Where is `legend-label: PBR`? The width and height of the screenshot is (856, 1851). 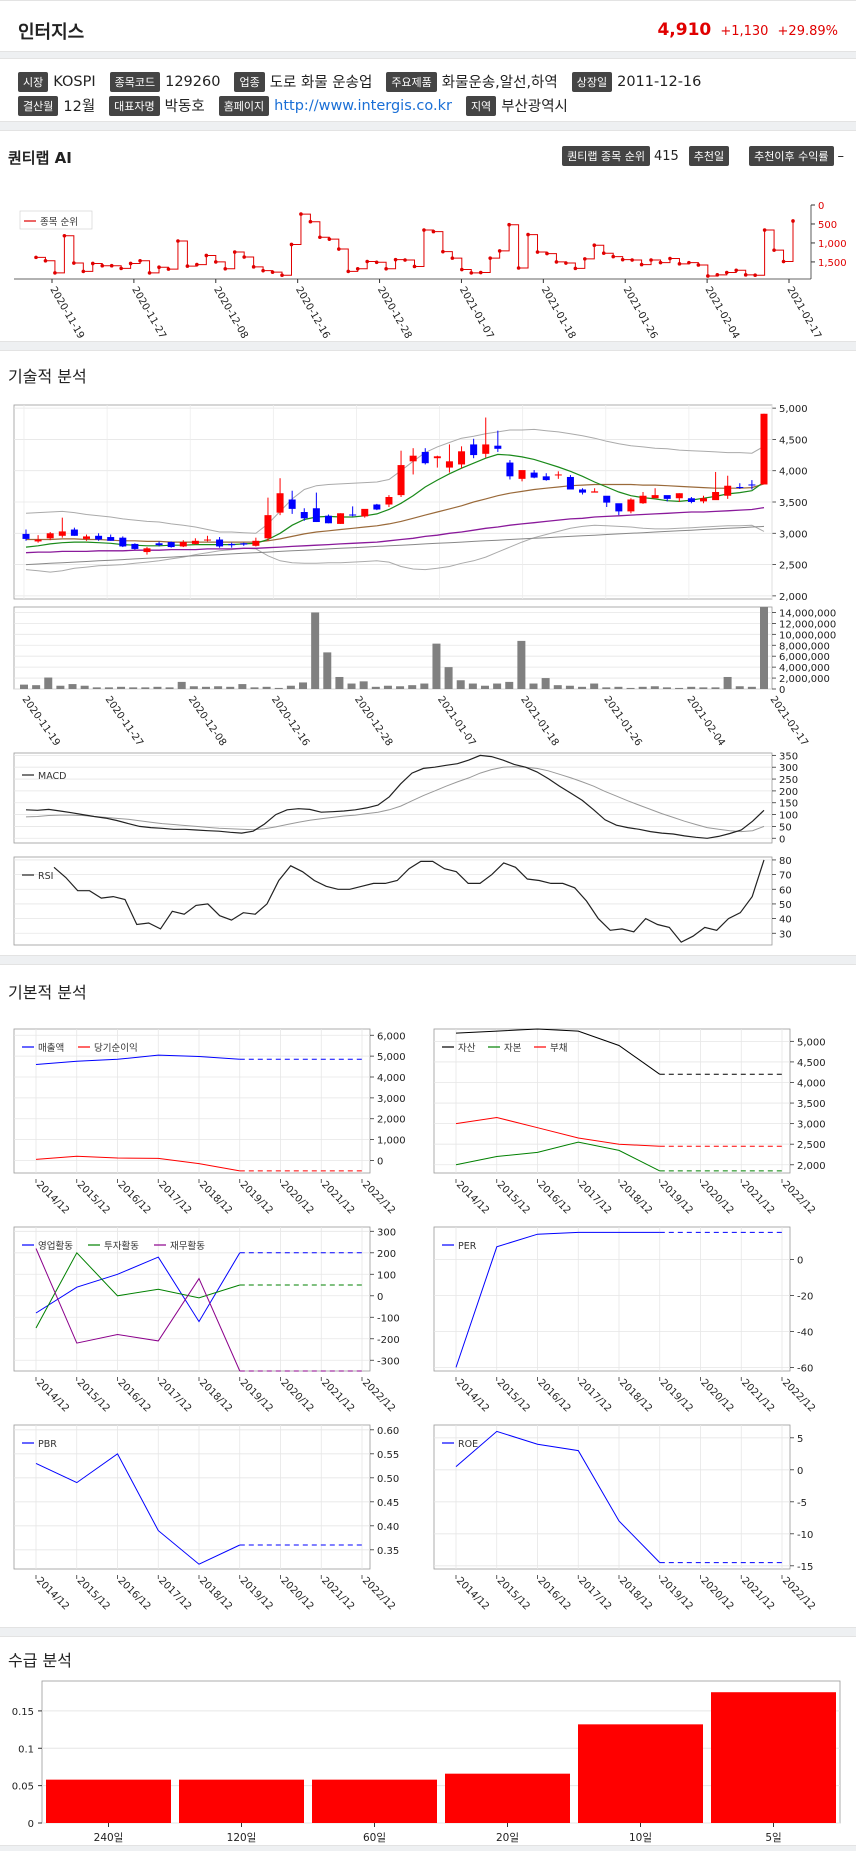 legend-label: PBR is located at coordinates (47, 1444).